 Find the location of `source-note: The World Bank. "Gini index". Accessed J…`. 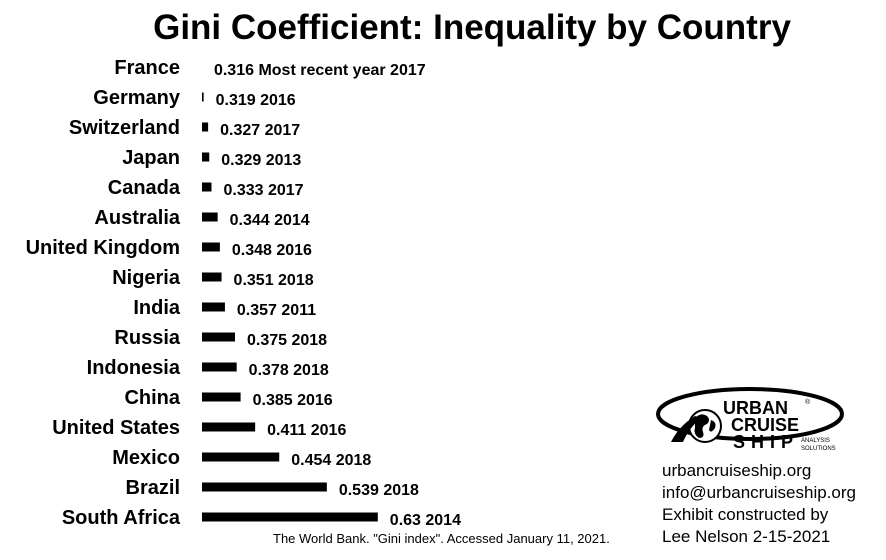

source-note: The World Bank. "Gini index". Accessed J… is located at coordinates (441, 538).